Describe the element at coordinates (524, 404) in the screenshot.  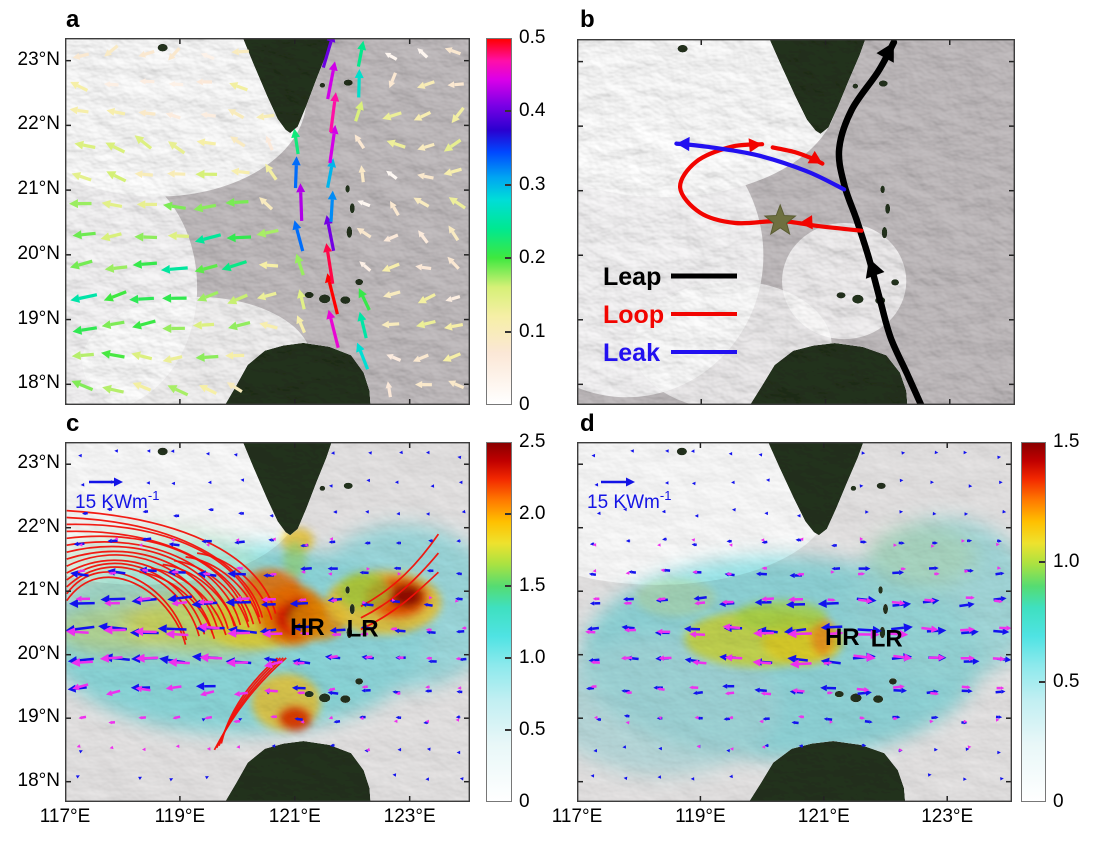
I see `colorbar-a-tick-label: 0` at that location.